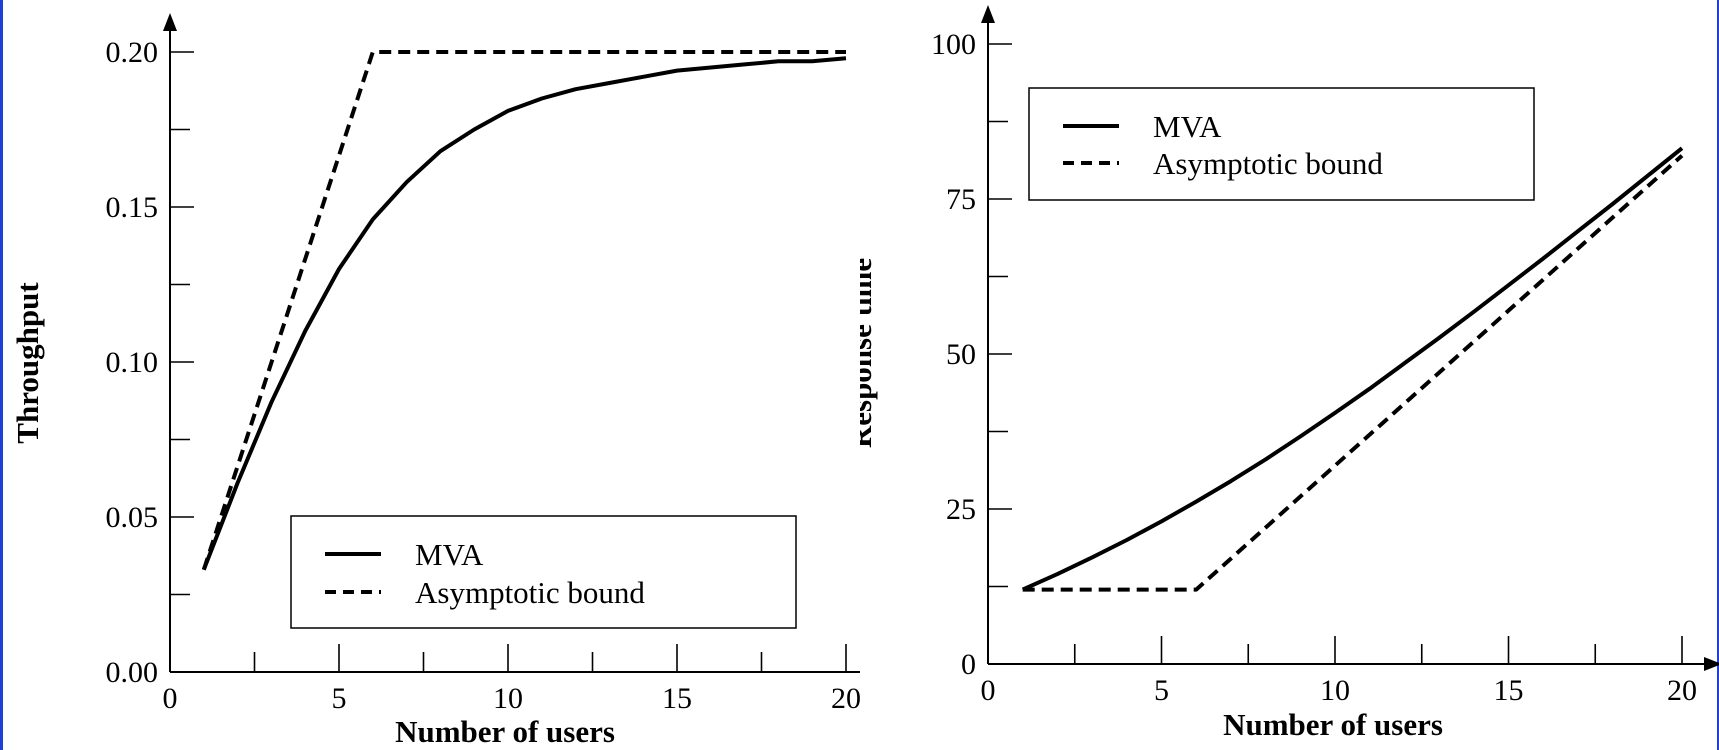 The width and height of the screenshot is (1719, 750). I want to click on y-axis-title: Response time, so click(869, 353).